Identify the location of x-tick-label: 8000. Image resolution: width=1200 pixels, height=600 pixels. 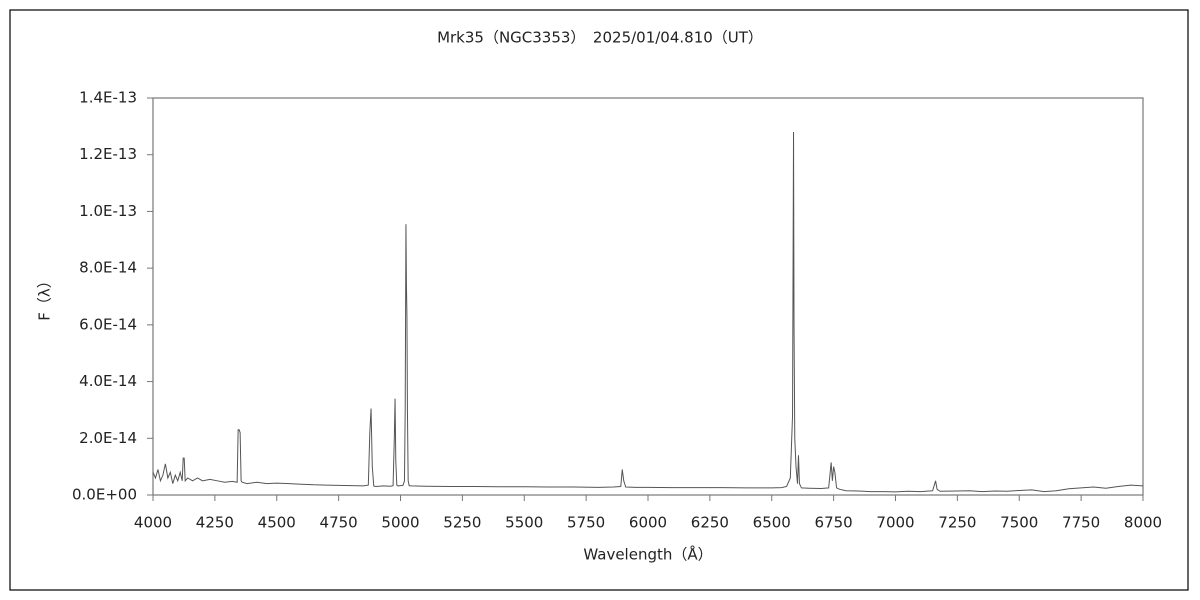
(1143, 523).